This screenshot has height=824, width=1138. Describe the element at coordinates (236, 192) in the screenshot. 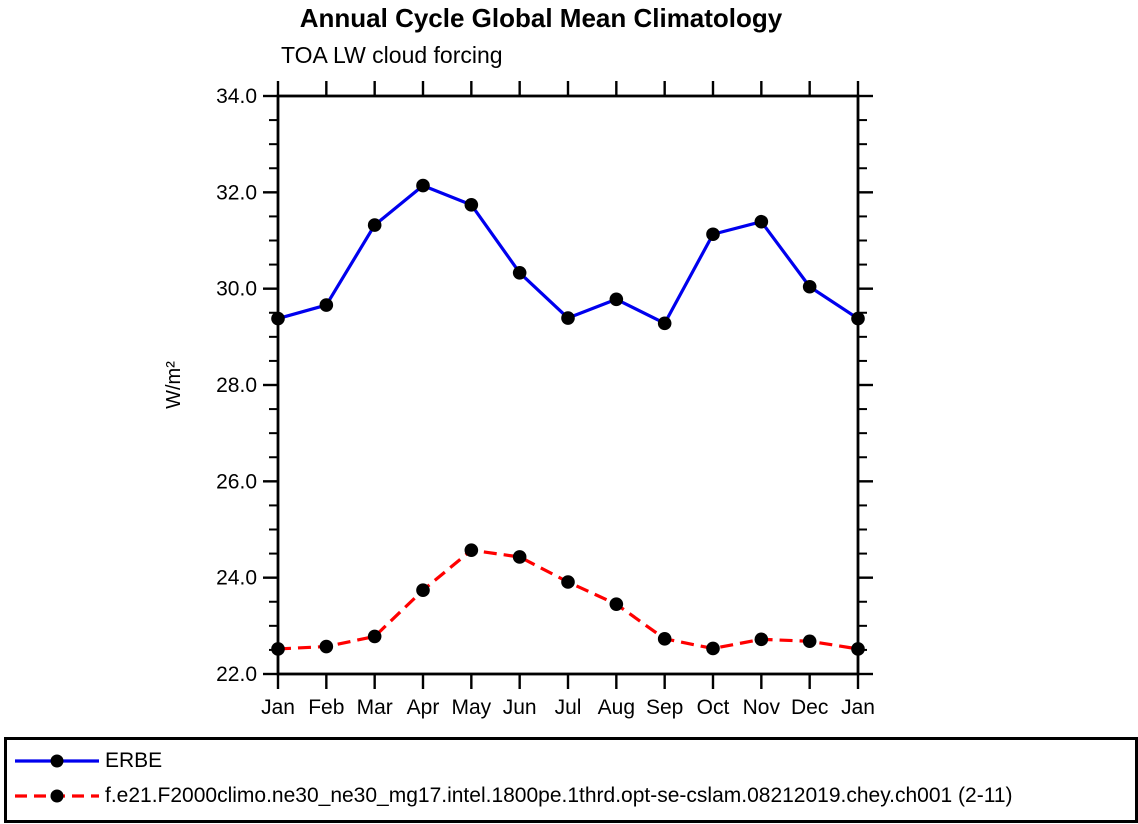

I see `y-tick-label: 32.0` at that location.